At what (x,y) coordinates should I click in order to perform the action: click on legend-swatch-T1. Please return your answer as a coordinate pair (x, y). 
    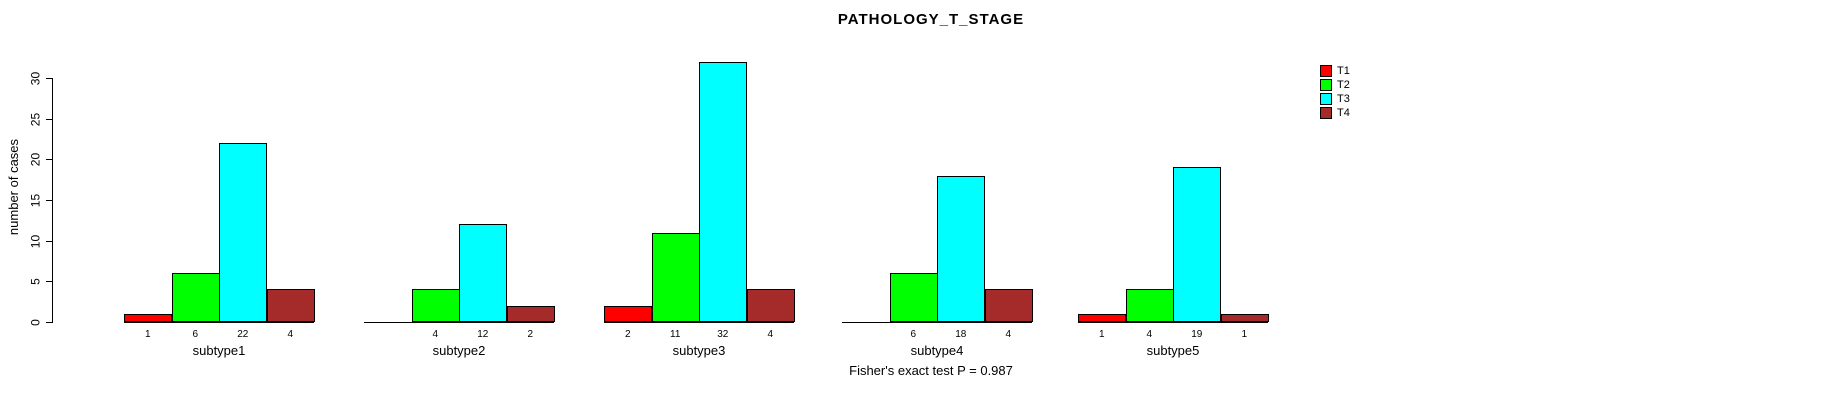
    Looking at the image, I should click on (1326, 71).